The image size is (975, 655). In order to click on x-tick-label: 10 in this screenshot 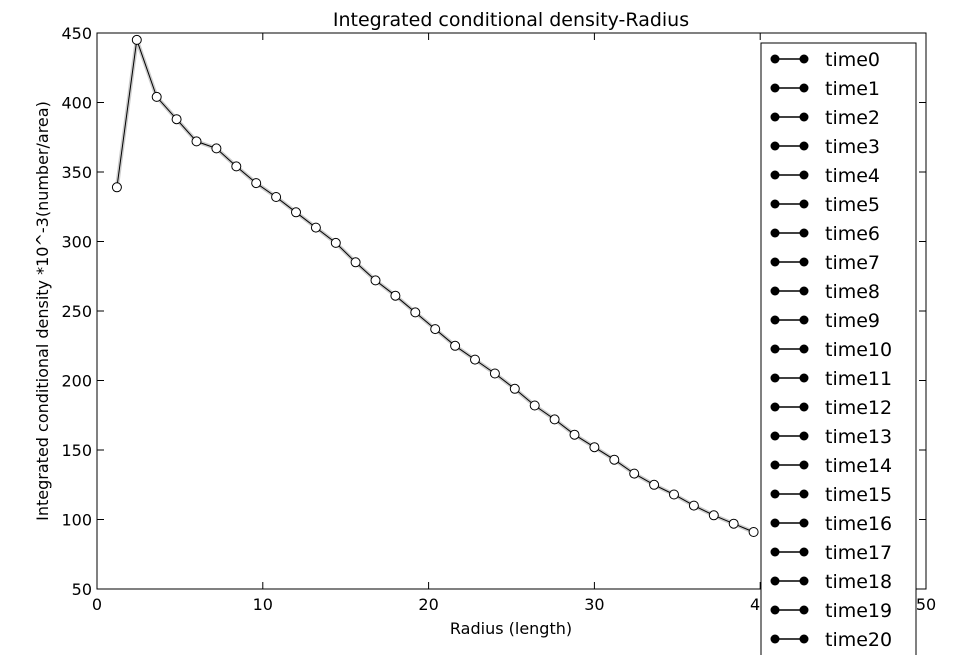, I will do `click(263, 604)`.